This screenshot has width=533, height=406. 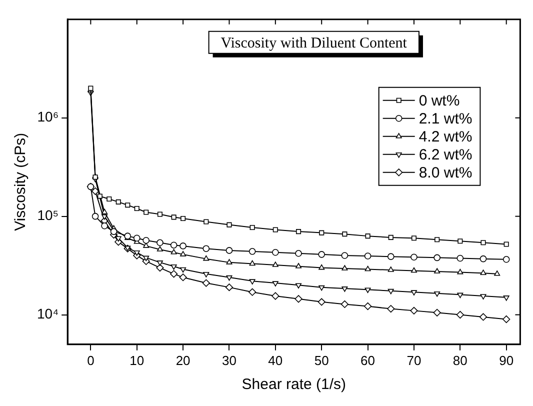 What do you see at coordinates (314, 43) in the screenshot?
I see `text: Viscosity with Diluent Content` at bounding box center [314, 43].